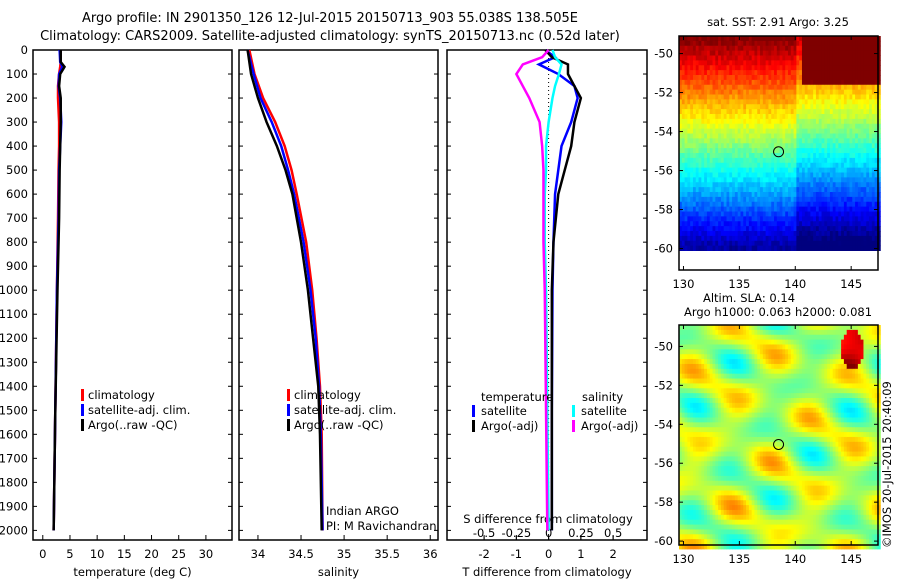  What do you see at coordinates (663, 132) in the screenshot?
I see `y-tick-label: -54` at bounding box center [663, 132].